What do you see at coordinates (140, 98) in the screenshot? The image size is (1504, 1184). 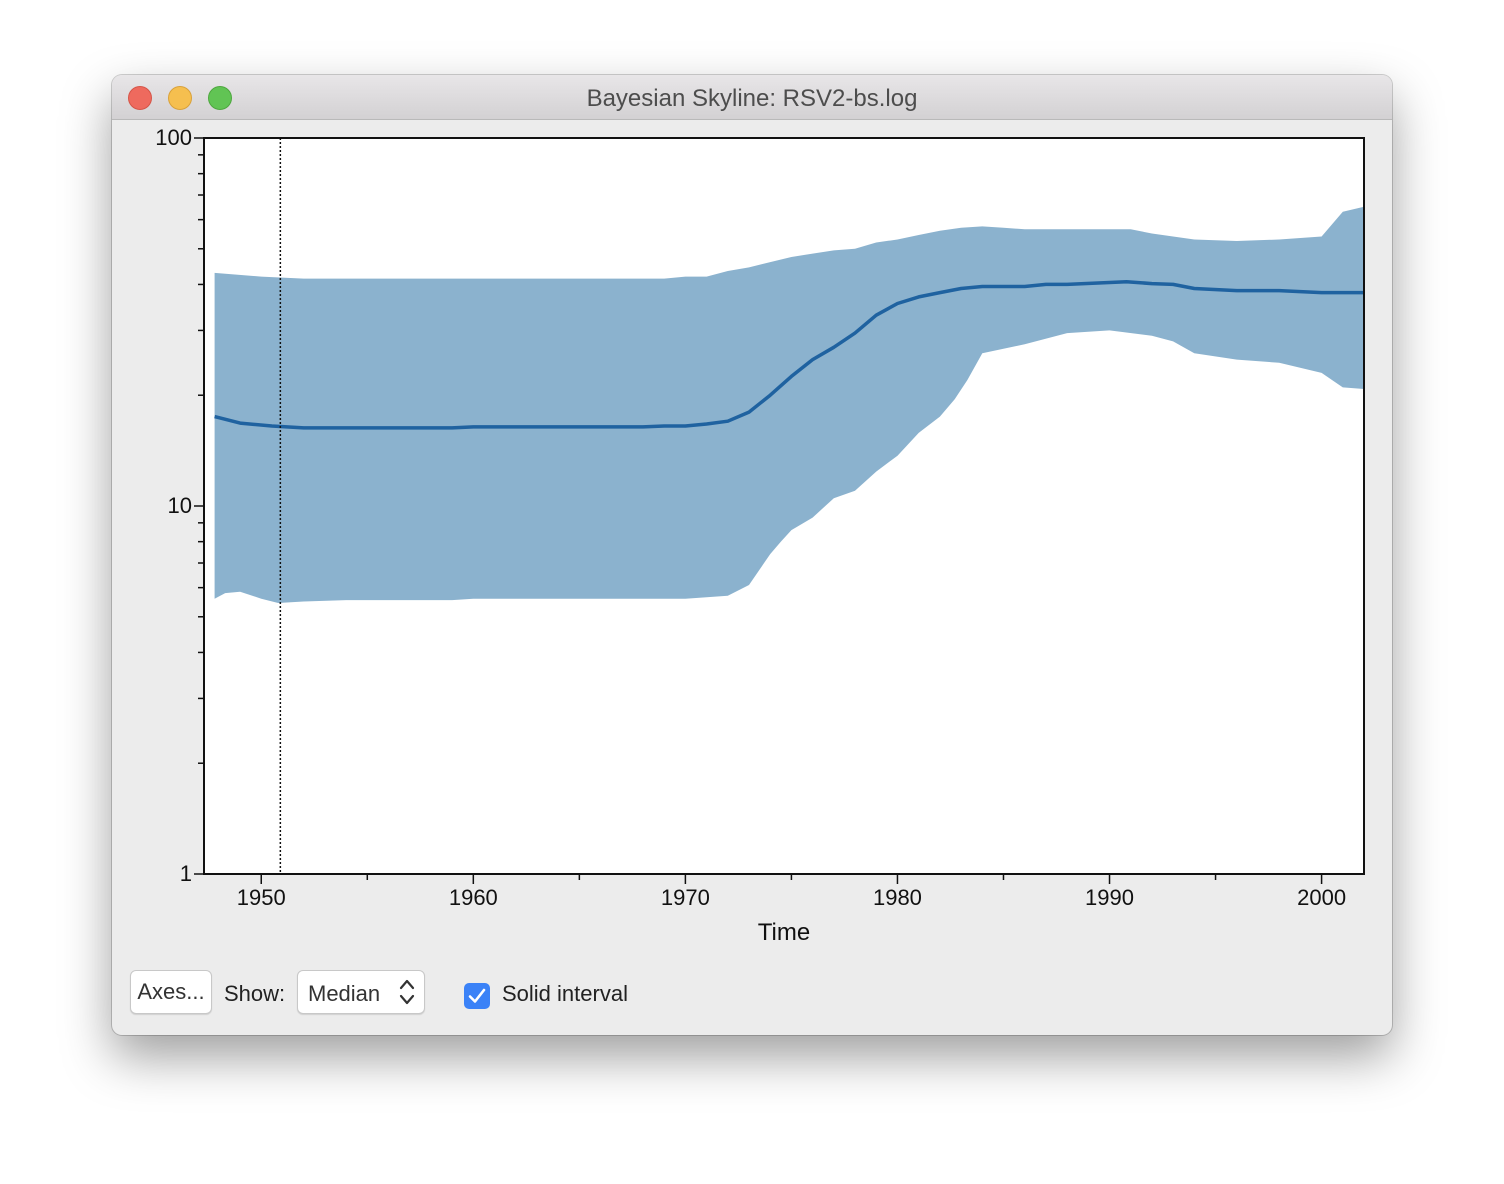 I see `close-window-button` at bounding box center [140, 98].